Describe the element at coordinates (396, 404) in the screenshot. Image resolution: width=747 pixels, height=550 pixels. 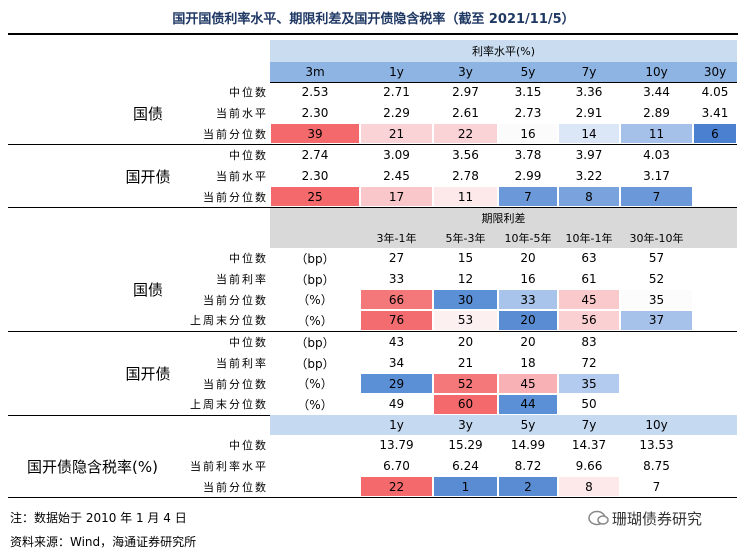
I see `cell: 49` at that location.